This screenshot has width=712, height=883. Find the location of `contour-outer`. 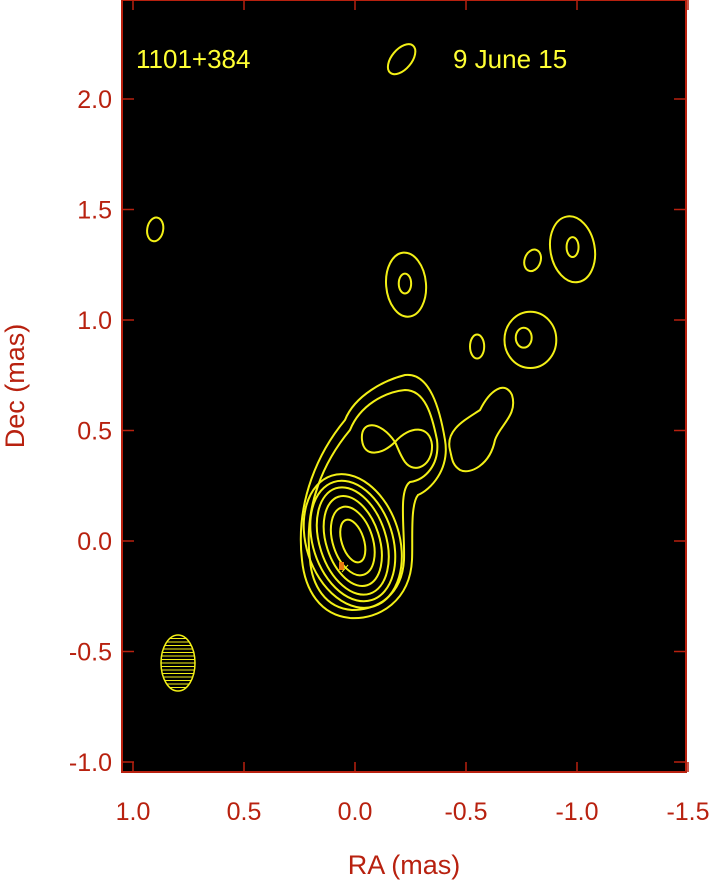

contour-outer is located at coordinates (373, 496).